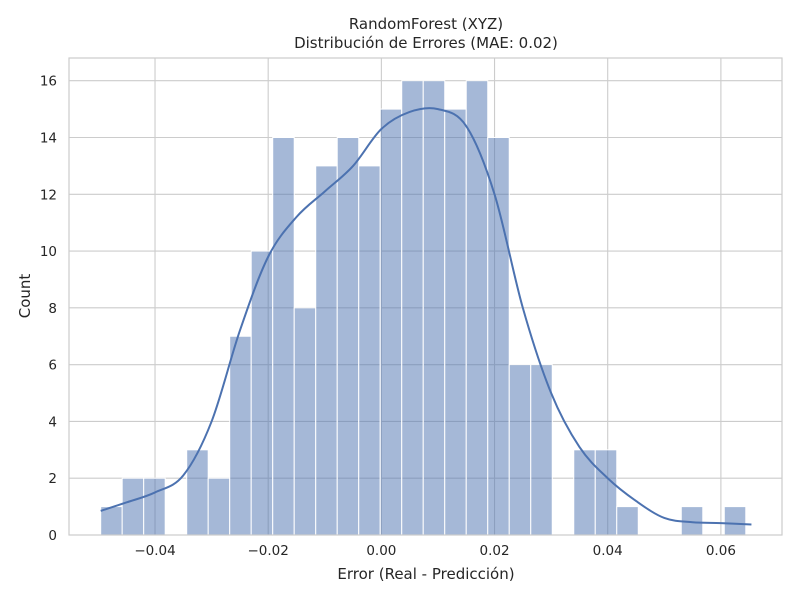 Image resolution: width=800 pixels, height=600 pixels. What do you see at coordinates (48, 195) in the screenshot?
I see `y-tick-label: 12` at bounding box center [48, 195].